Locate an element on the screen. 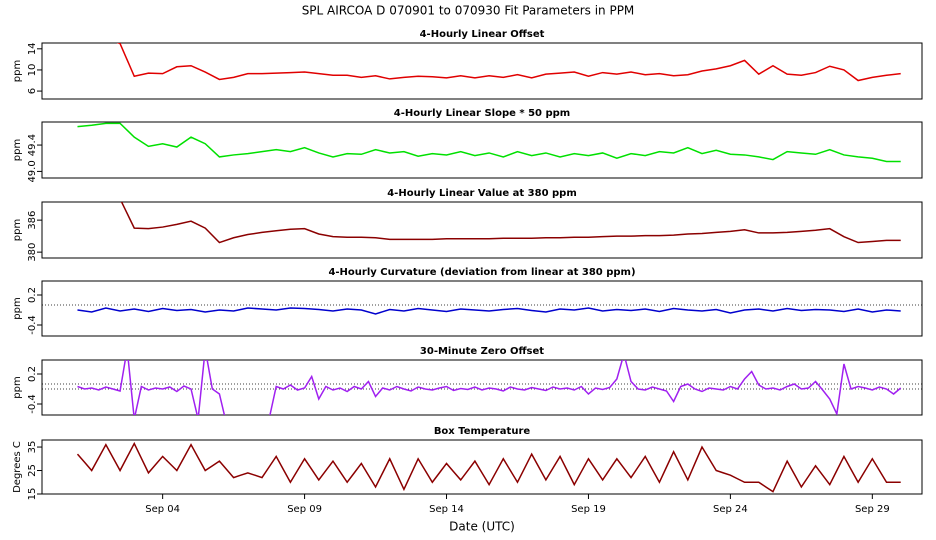 This screenshot has height=540, width=936. y-tick-label: 49.4 is located at coordinates (32, 145).